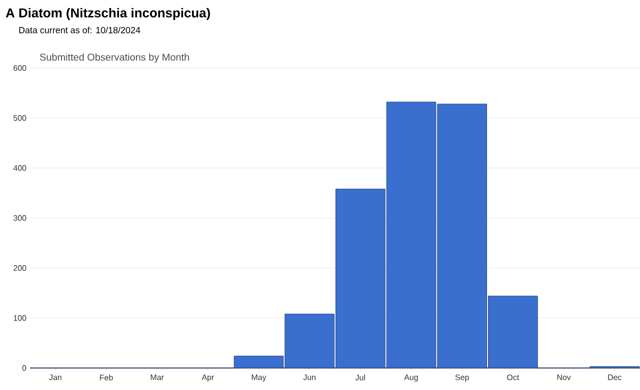  I want to click on chart-title: A Diatom (Nitzschia inconspicua), so click(108, 14).